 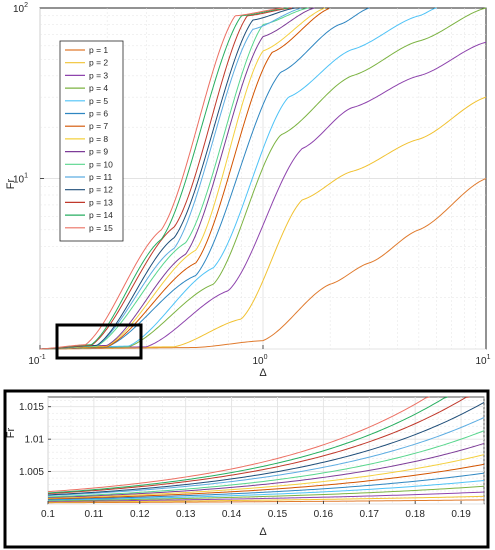 I want to click on legend-label-p15: p = 15, so click(x=101, y=228).